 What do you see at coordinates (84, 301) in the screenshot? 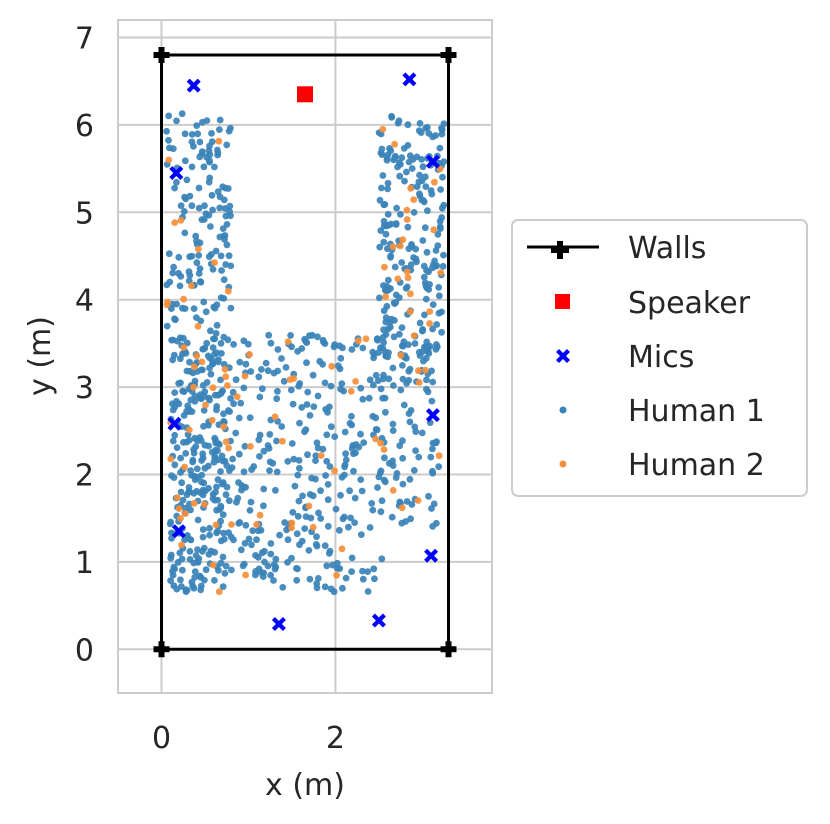
I see `y-tick-label: 4` at bounding box center [84, 301].